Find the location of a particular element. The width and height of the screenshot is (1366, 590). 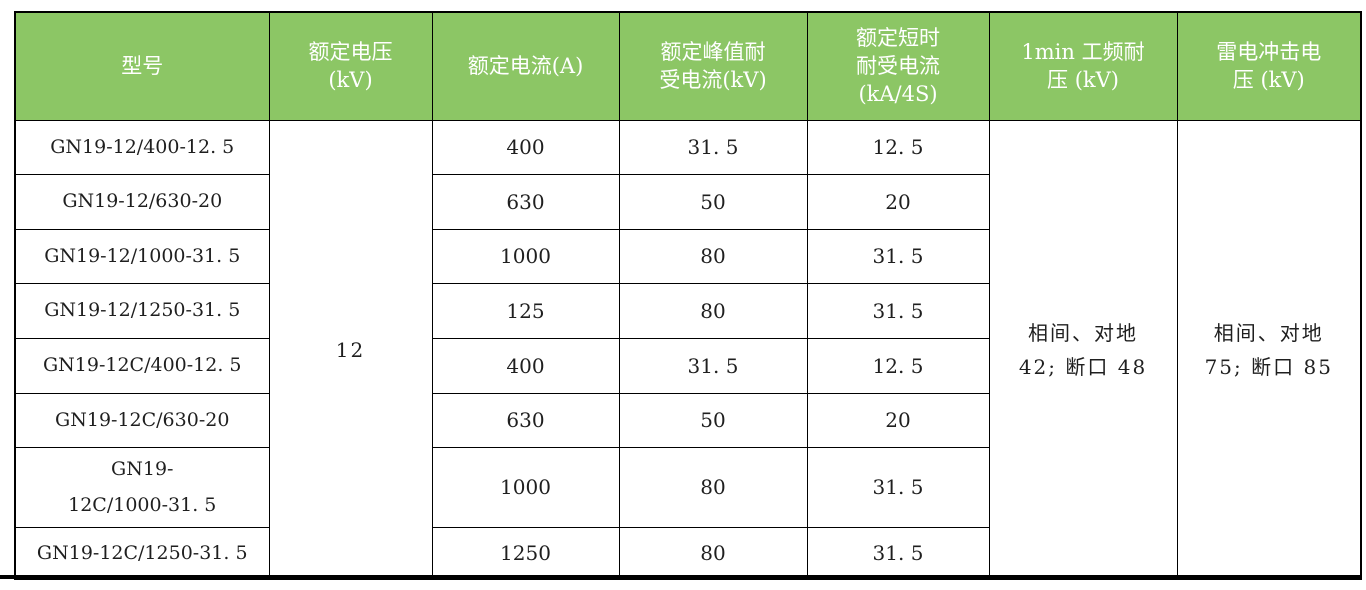

model-cell: GN19-12/1250-31. 5 is located at coordinates (142, 310).